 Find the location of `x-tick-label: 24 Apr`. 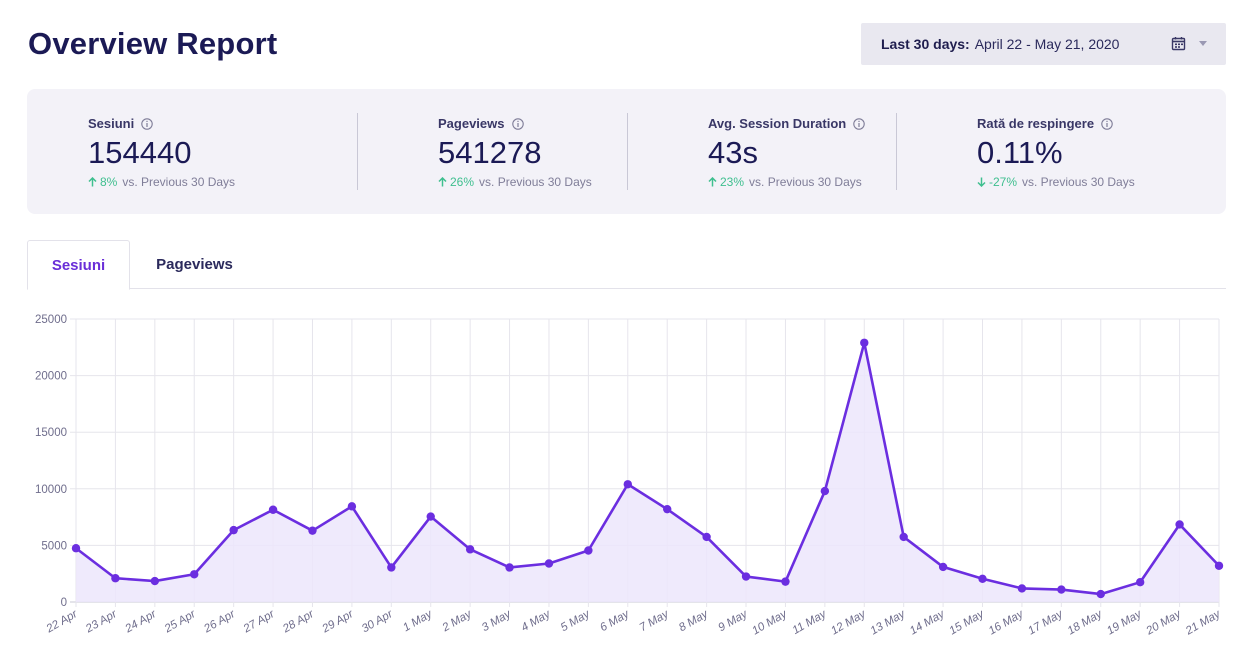

x-tick-label: 24 Apr is located at coordinates (140, 622).